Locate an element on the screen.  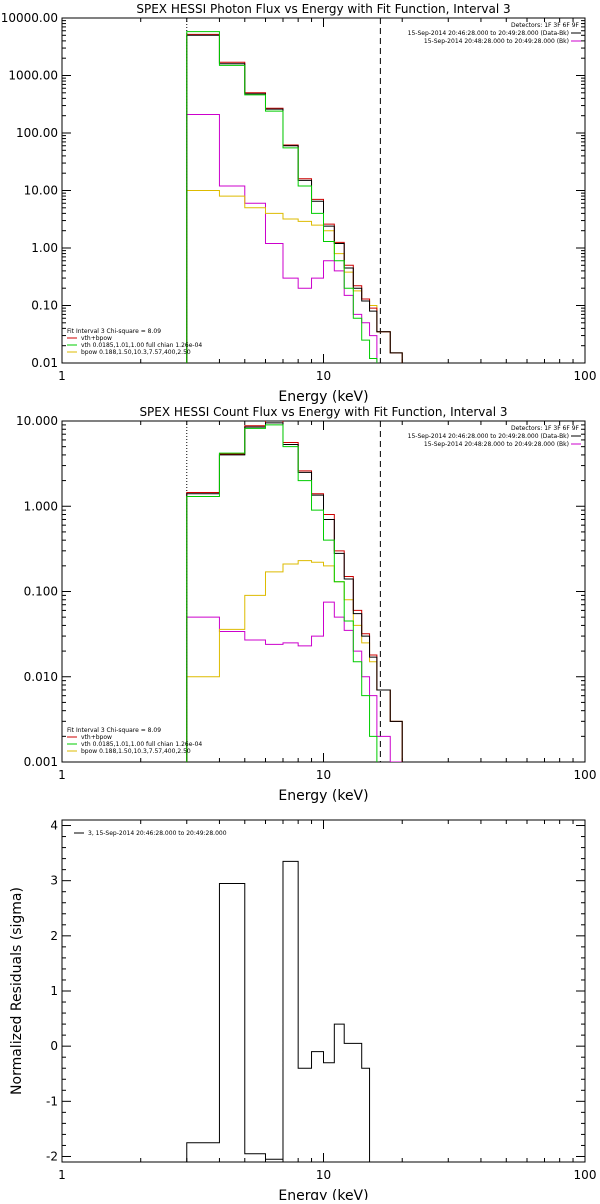
y-tick-label: 1 is located at coordinates (54, 991).